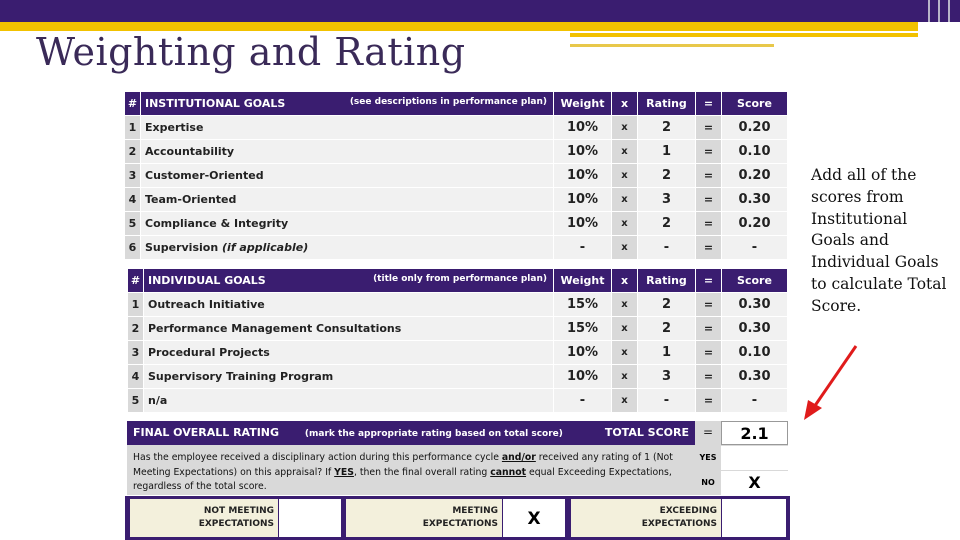  Describe the element at coordinates (347, 247) in the screenshot. I see `row-label: Supervision (if applicable)` at that location.